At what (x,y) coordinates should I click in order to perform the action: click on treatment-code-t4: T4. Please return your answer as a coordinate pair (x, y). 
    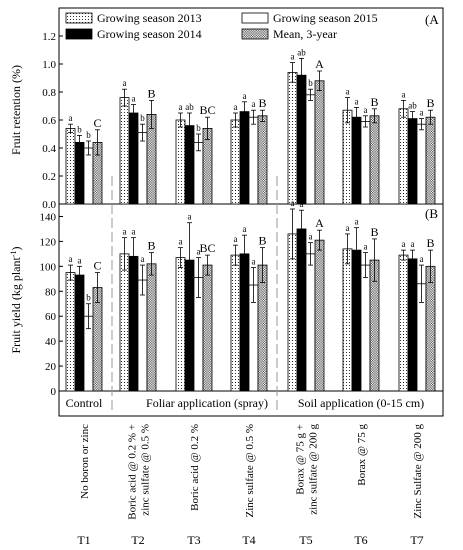
    Looking at the image, I should click on (248, 540).